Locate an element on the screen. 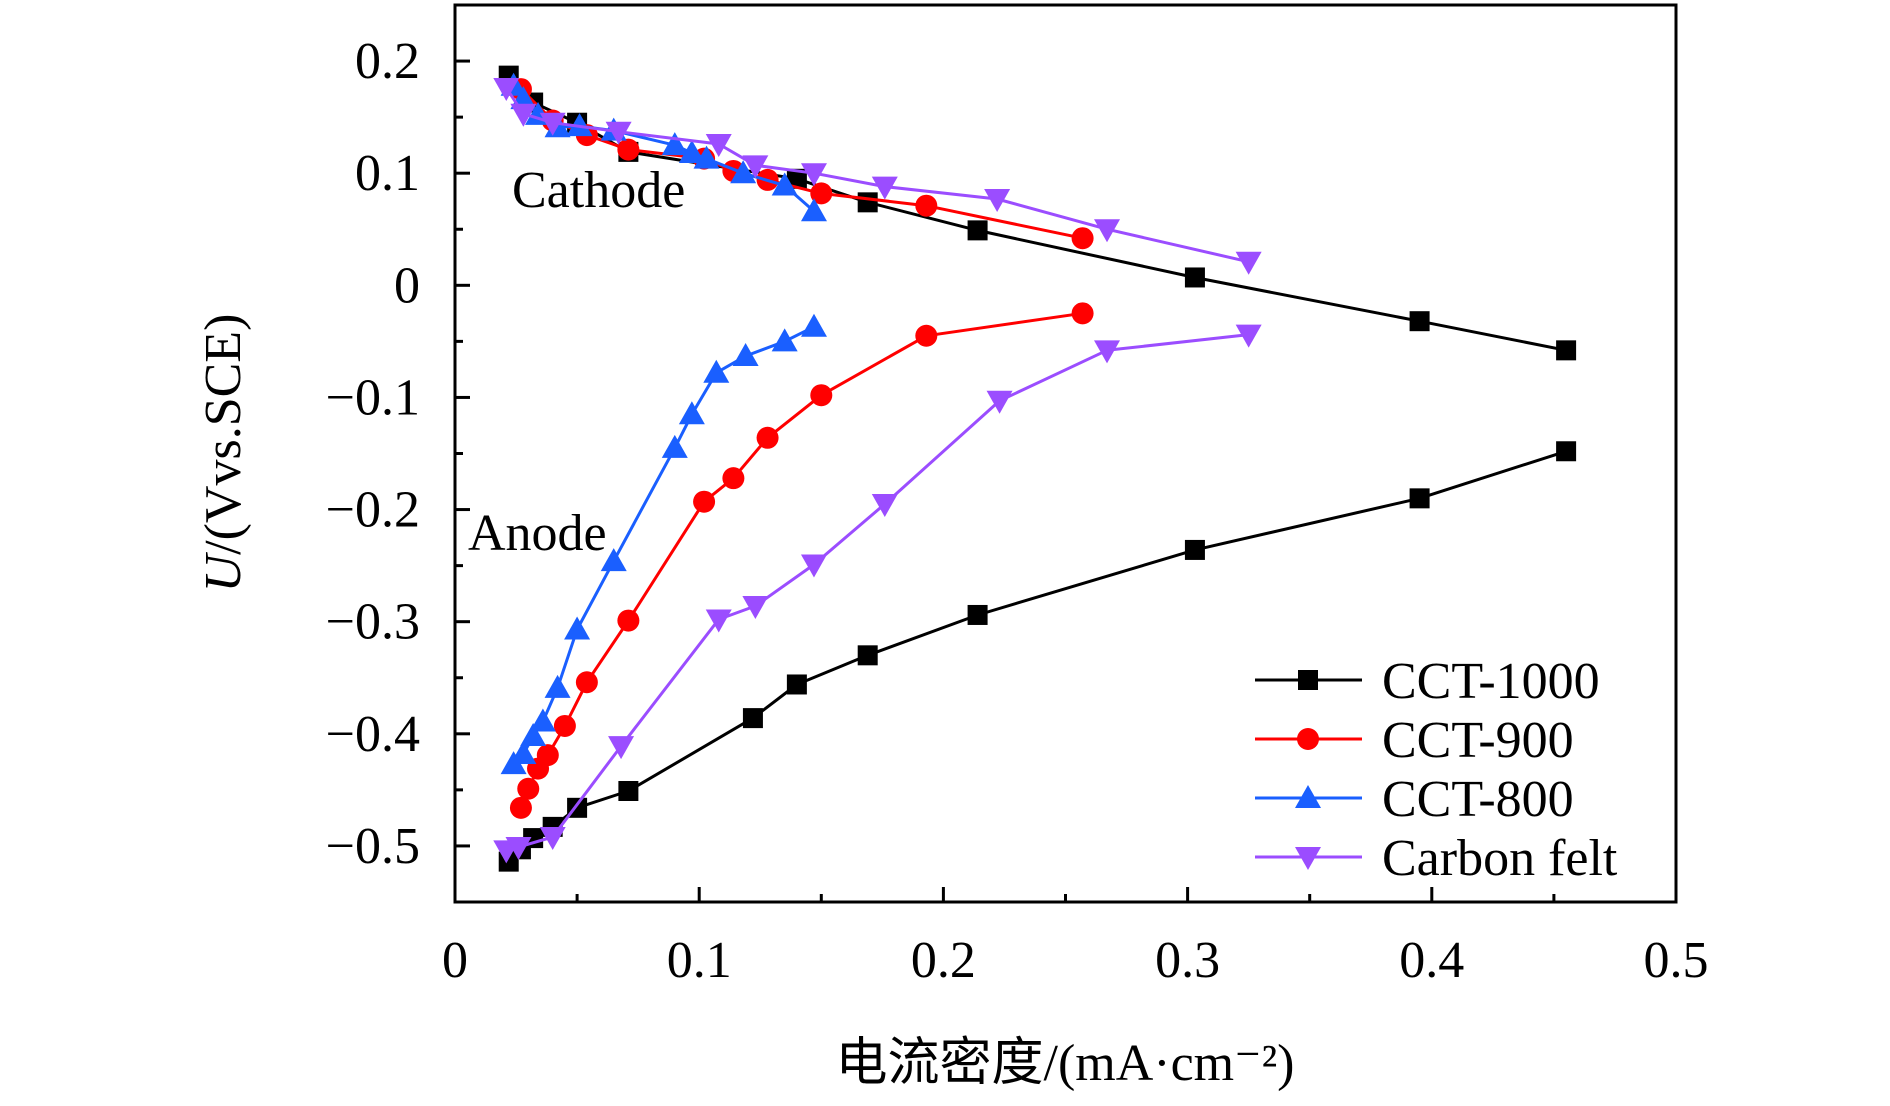 The height and width of the screenshot is (1106, 1890). legend-label: Carbon felt is located at coordinates (1500, 858).